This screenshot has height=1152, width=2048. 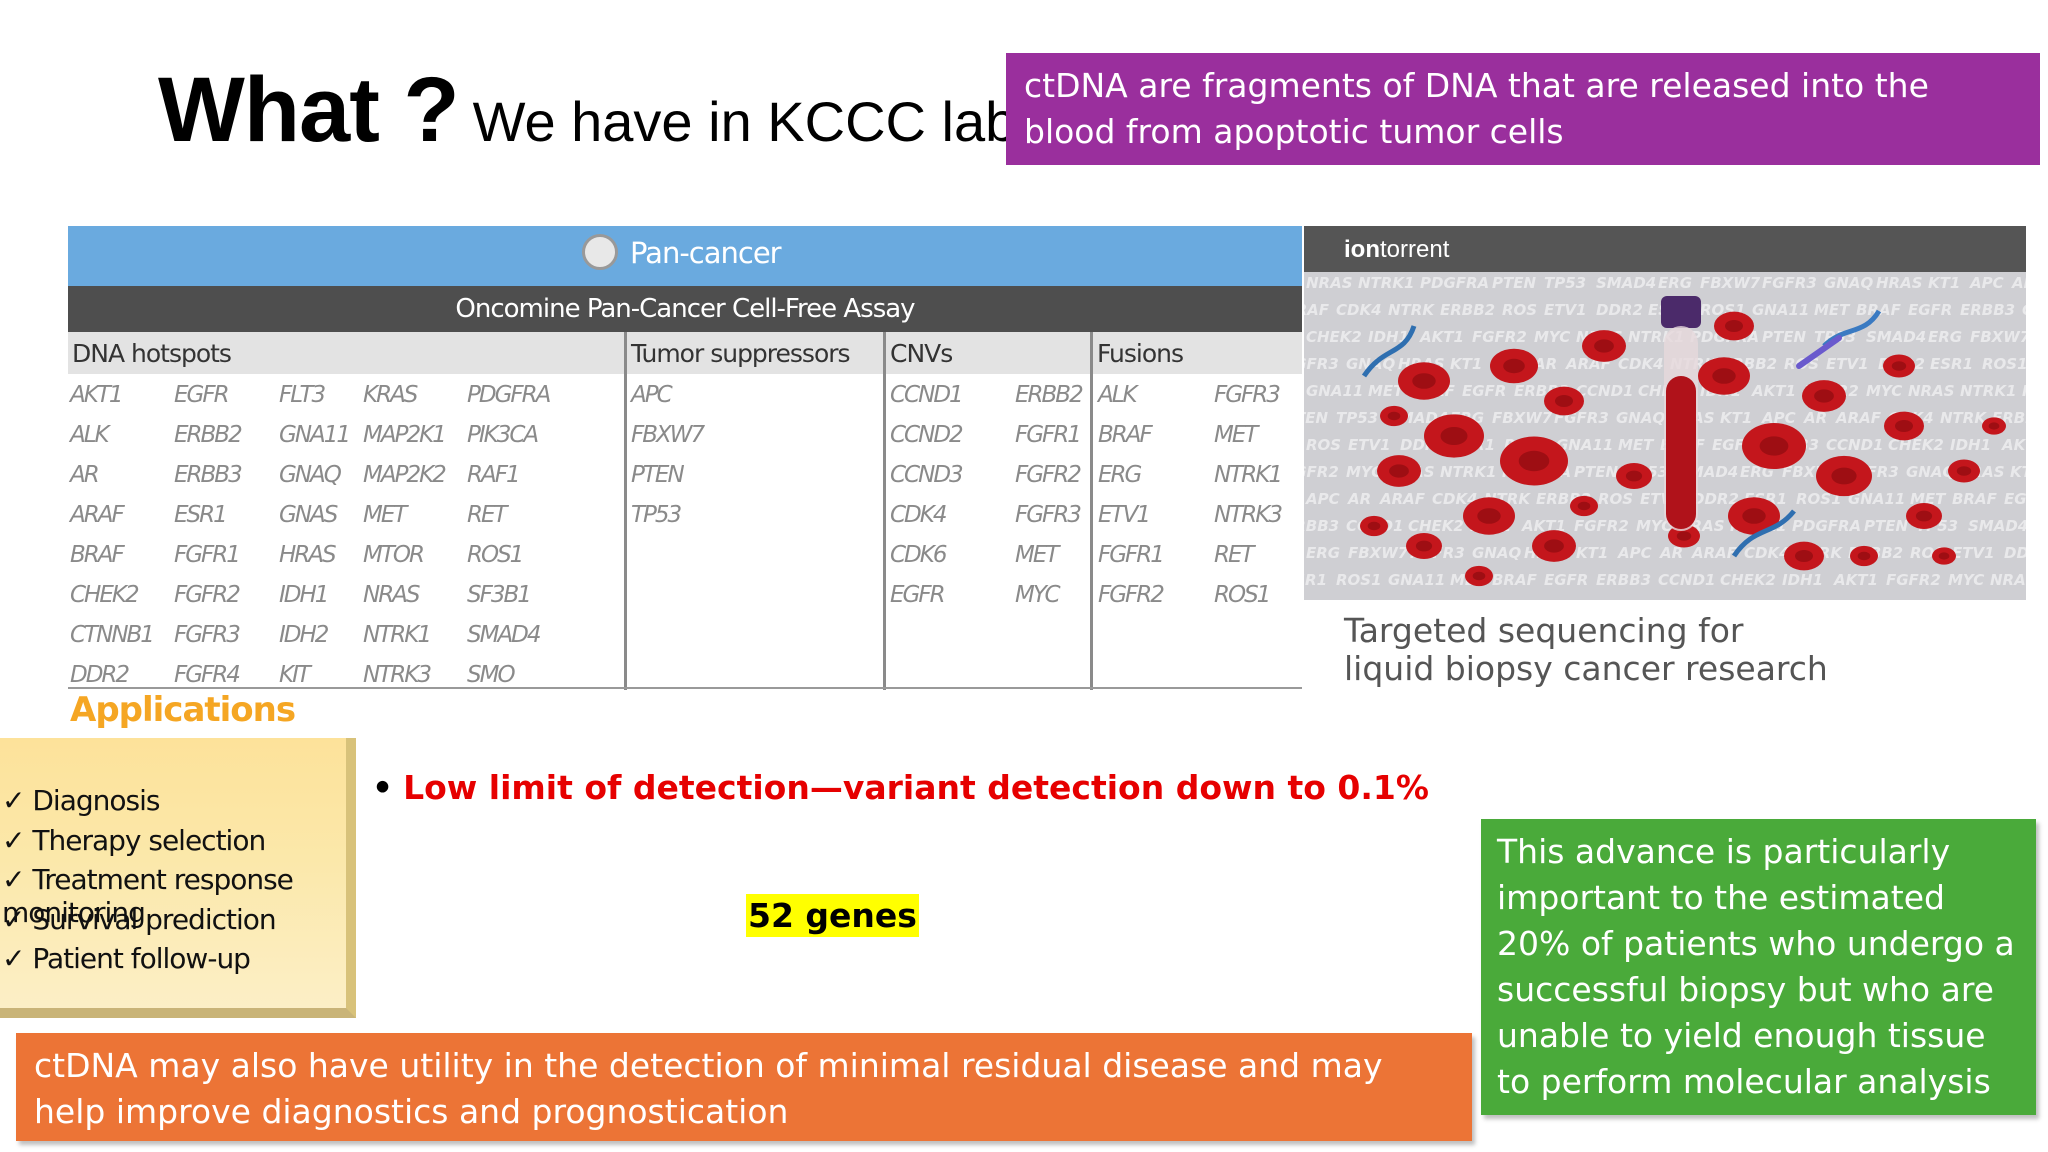 I want to click on gene-name: IDH1, so click(x=304, y=595).